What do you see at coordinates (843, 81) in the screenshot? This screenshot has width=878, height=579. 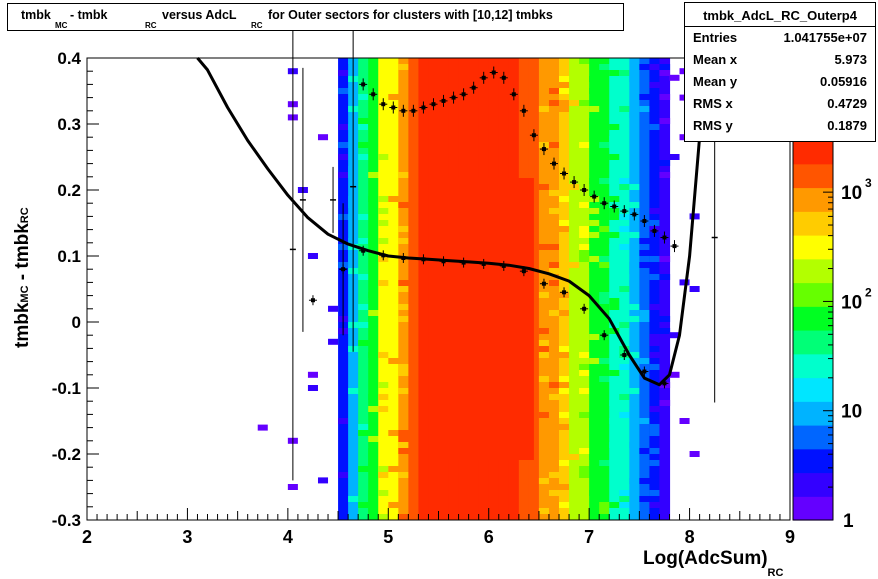 I see `stats-value: 0.05916` at bounding box center [843, 81].